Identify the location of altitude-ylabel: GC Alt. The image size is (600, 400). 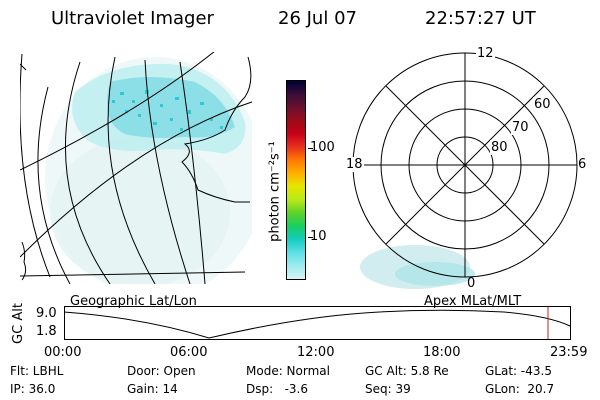
(18, 323).